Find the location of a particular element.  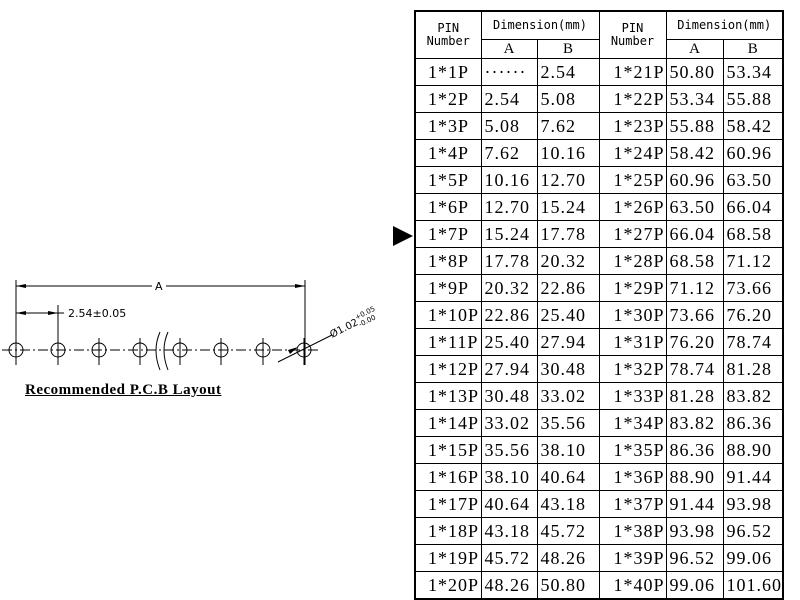

dim-b-cell: 60.96 is located at coordinates (753, 153).